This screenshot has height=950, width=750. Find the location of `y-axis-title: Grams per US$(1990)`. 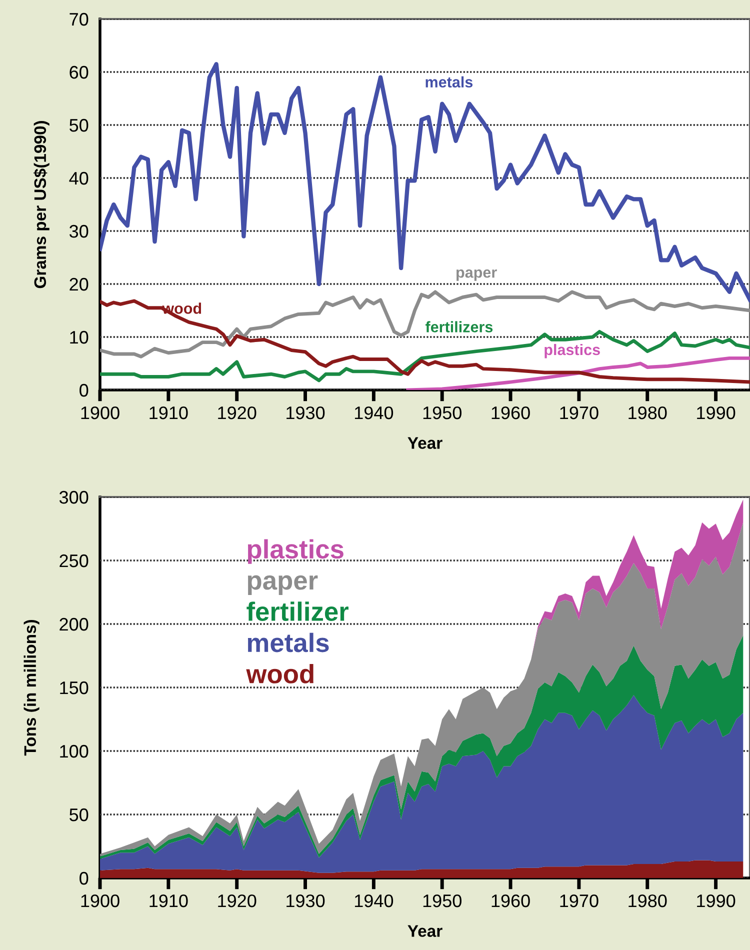

y-axis-title: Grams per US$(1990) is located at coordinates (42, 204).